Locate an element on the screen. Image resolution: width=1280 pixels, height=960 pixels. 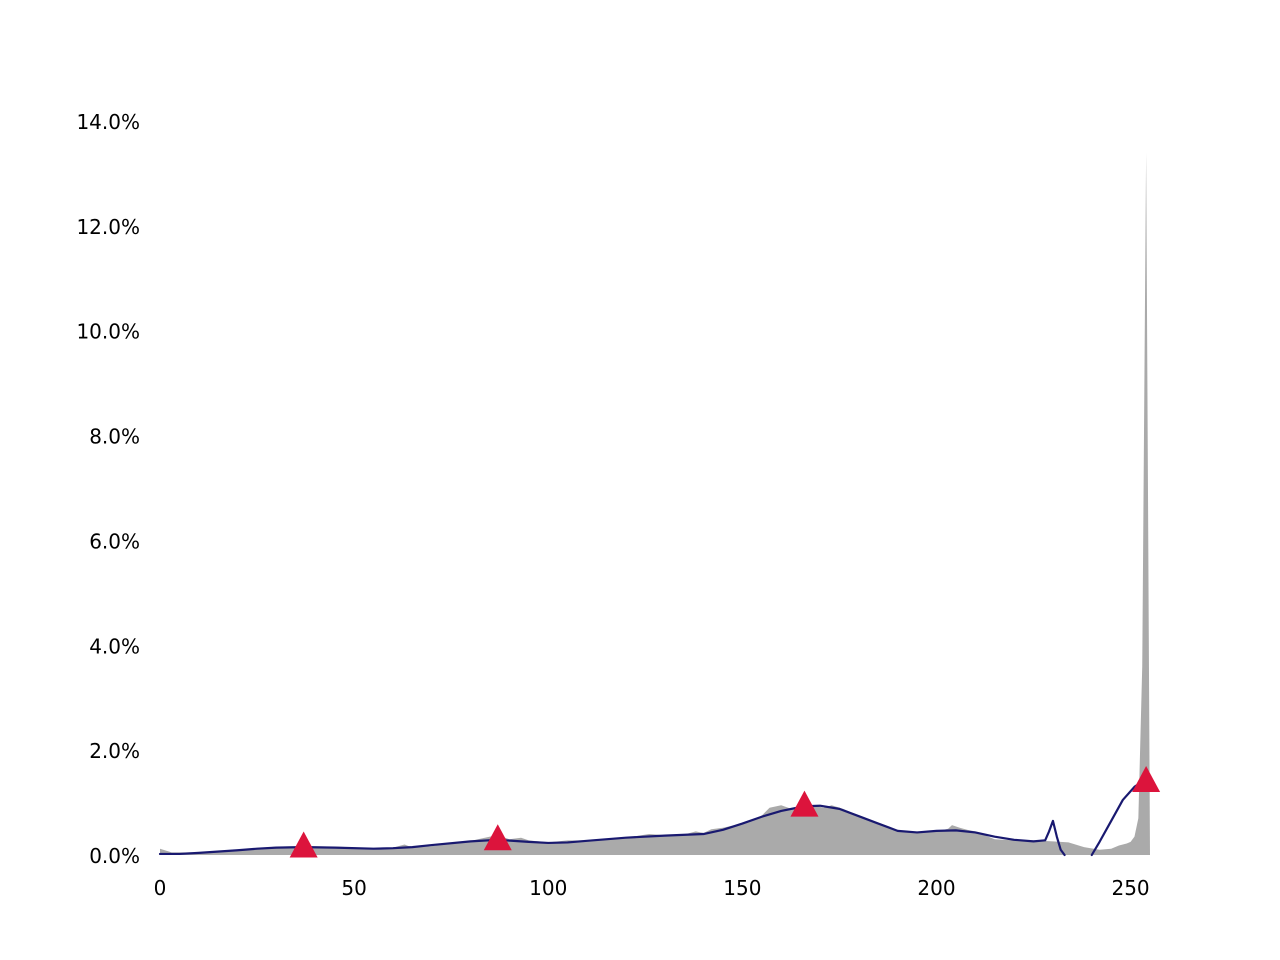
y-tick-label: 0.0% is located at coordinates (114, 856).